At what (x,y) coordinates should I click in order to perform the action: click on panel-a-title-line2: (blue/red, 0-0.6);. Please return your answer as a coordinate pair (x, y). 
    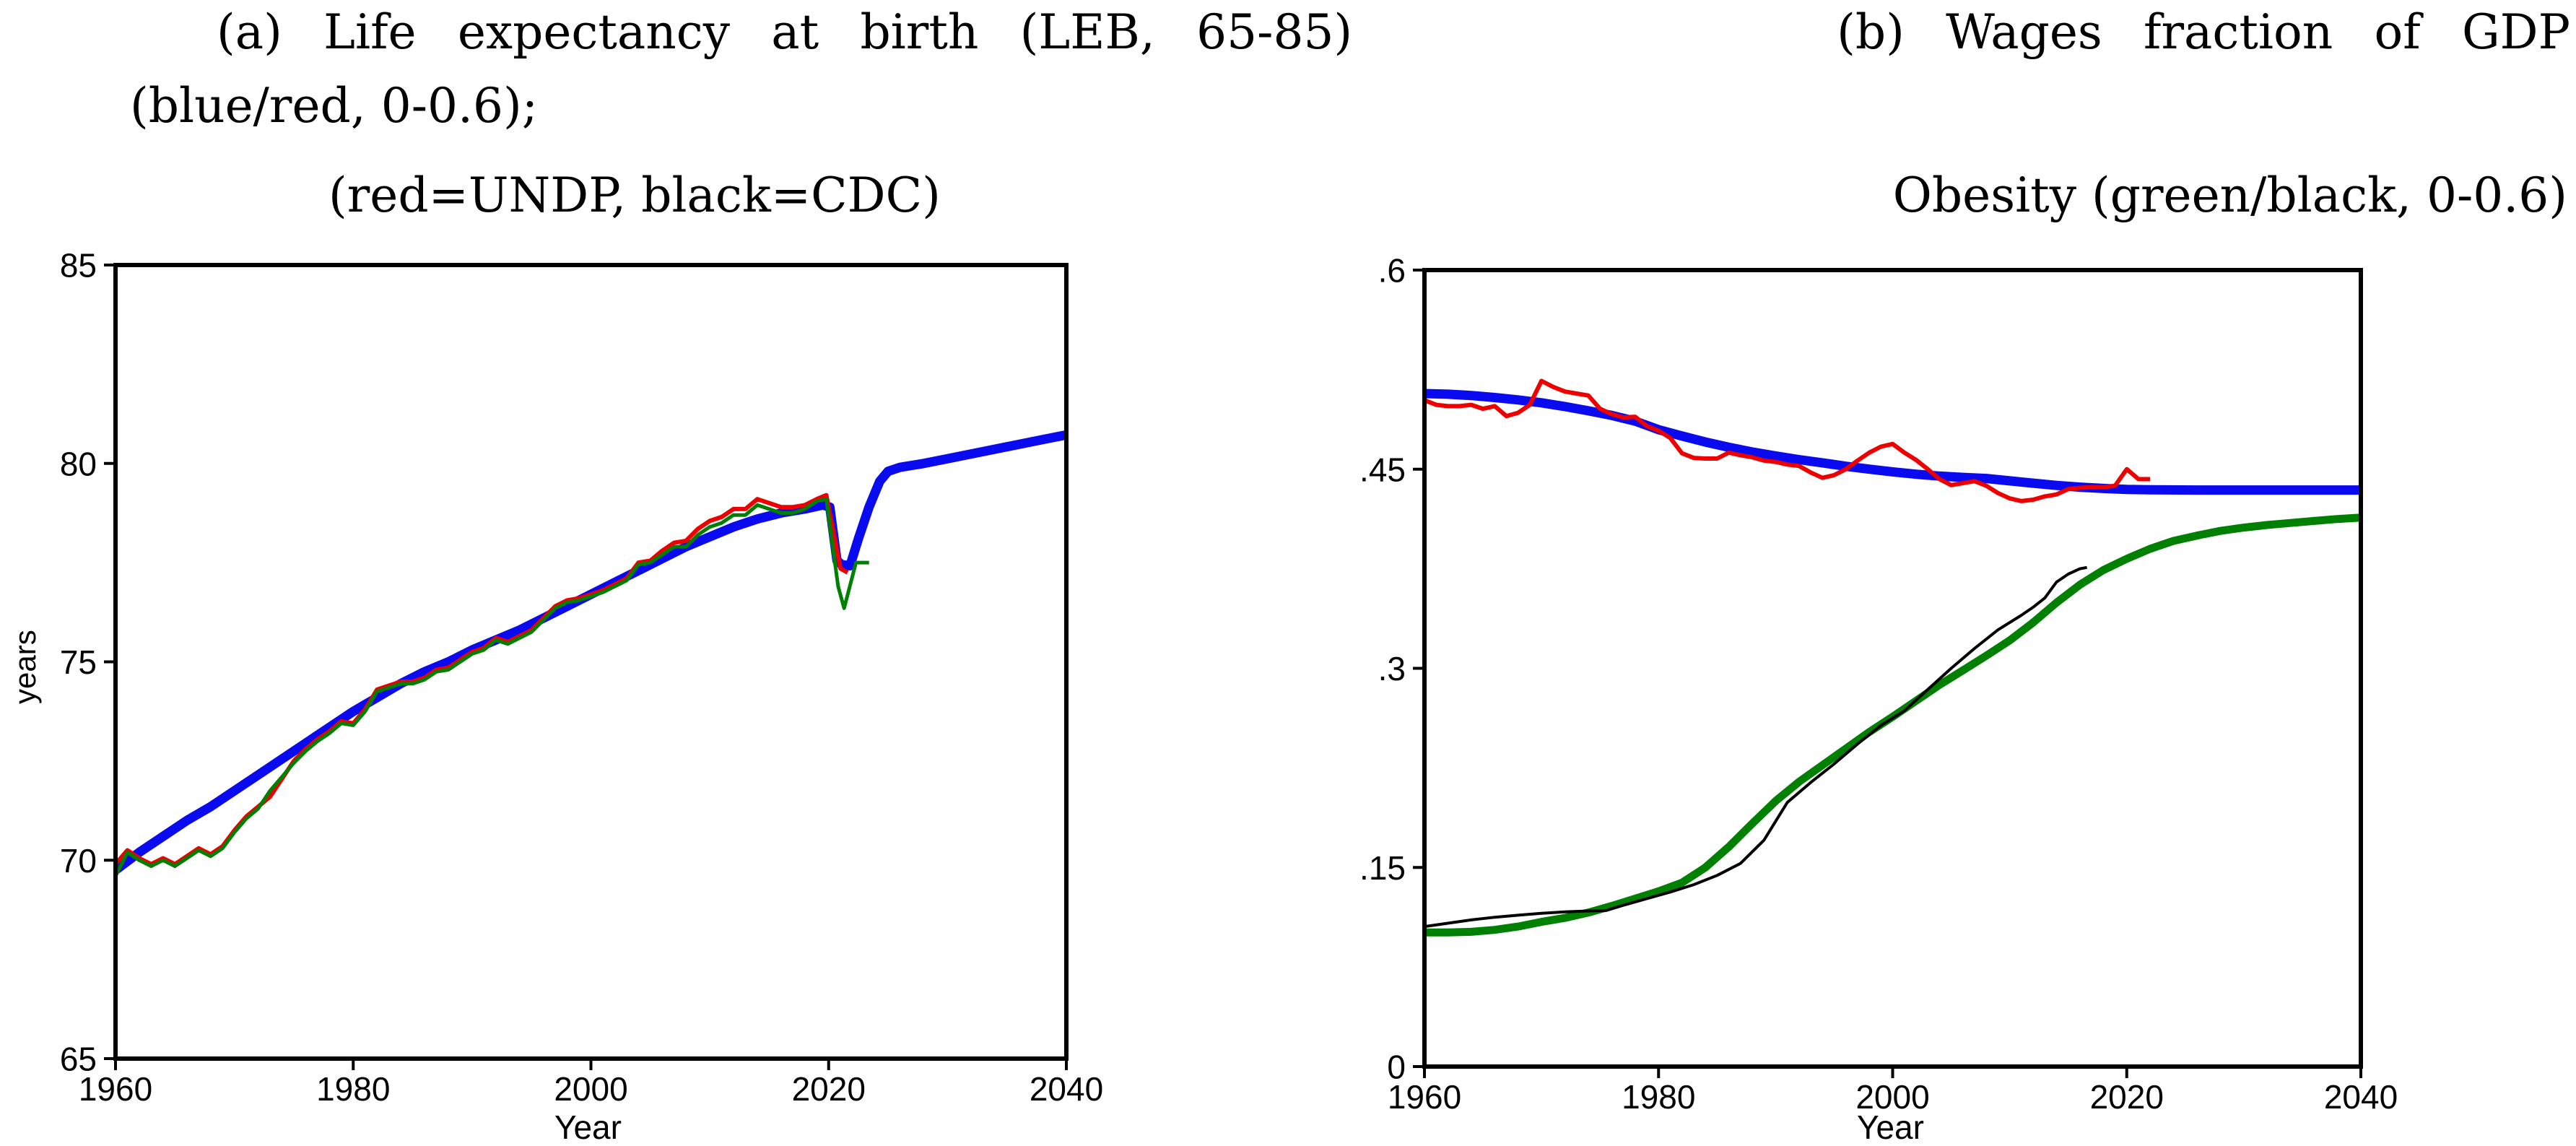
    Looking at the image, I should click on (334, 106).